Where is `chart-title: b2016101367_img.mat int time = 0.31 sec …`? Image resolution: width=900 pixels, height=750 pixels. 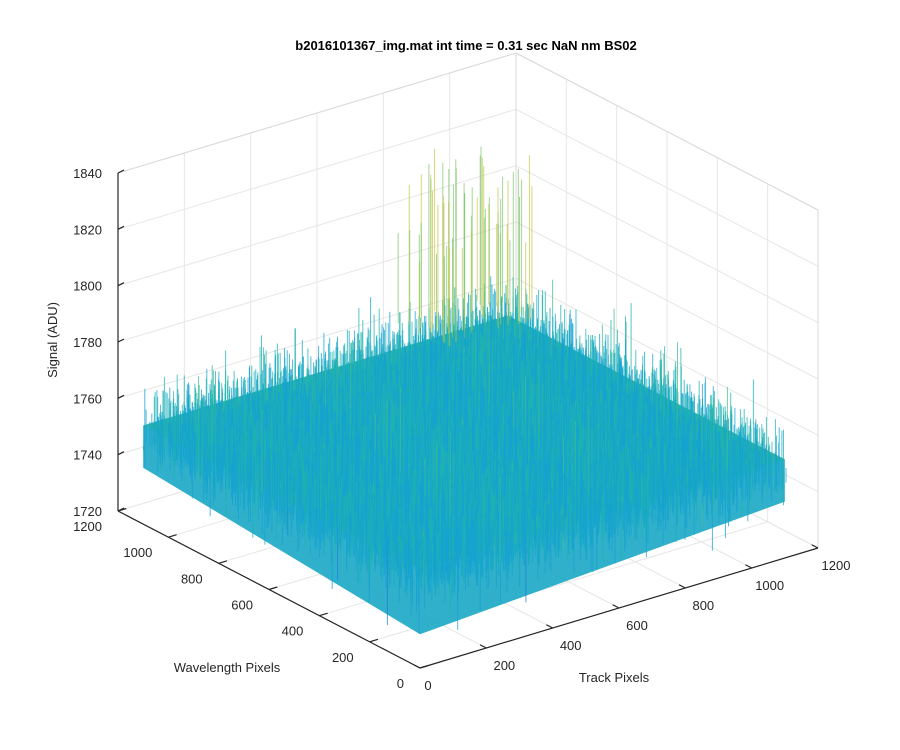
chart-title: b2016101367_img.mat int time = 0.31 sec … is located at coordinates (465, 45).